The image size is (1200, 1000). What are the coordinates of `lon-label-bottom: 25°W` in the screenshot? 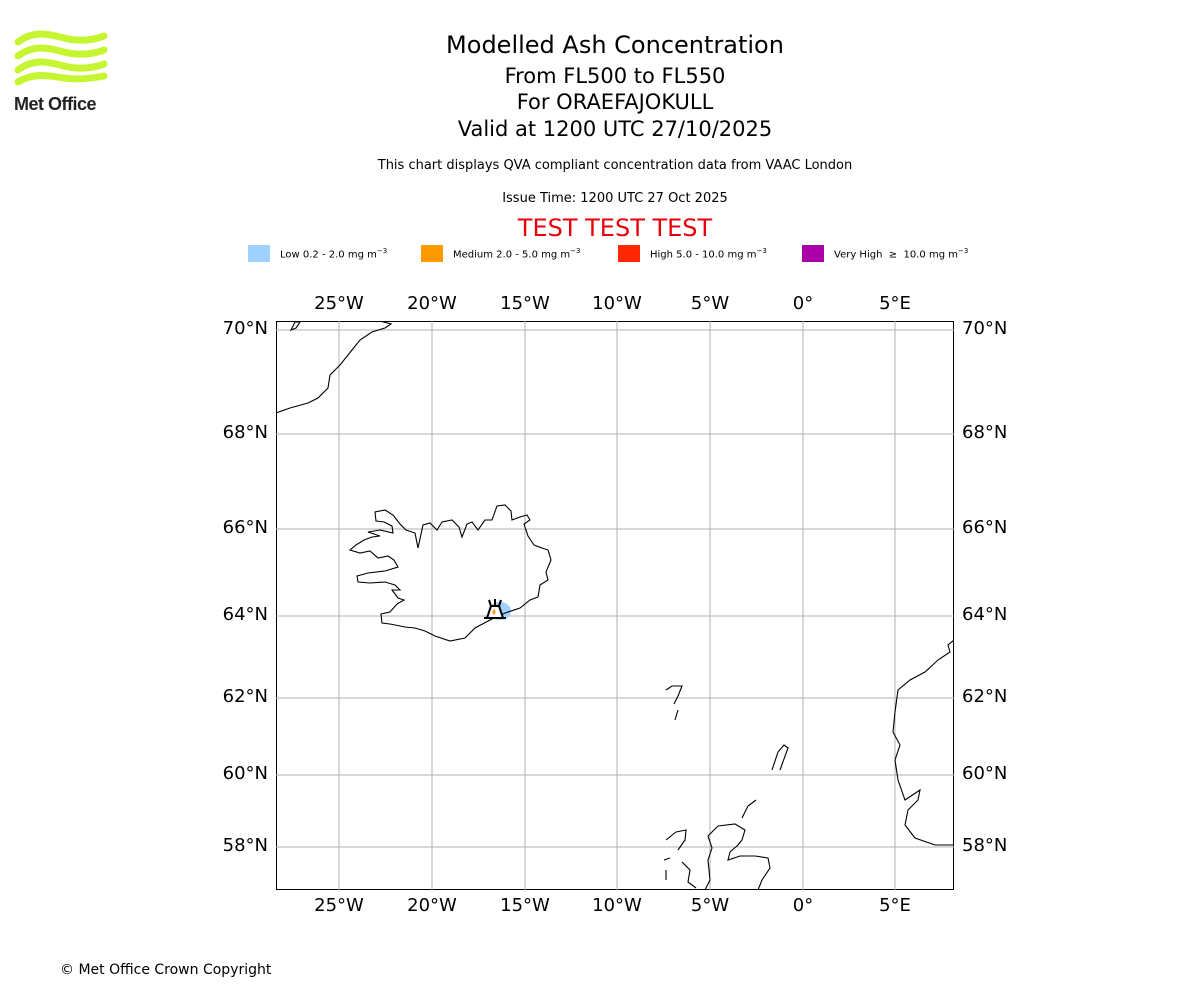 It's located at (339, 905).